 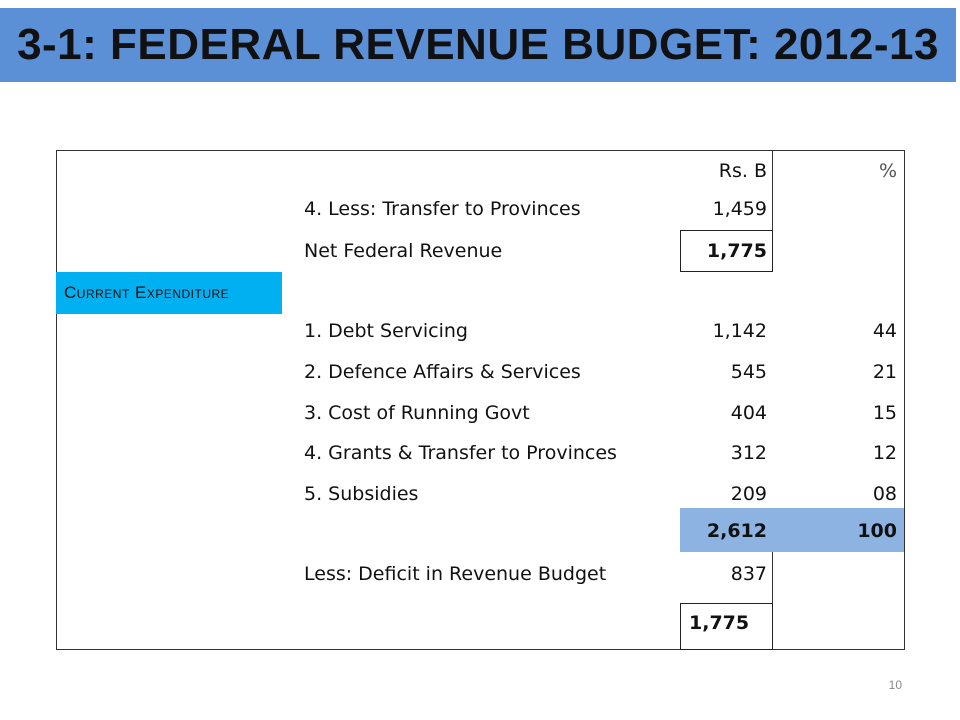 I want to click on row-rs-value: 1,142, so click(x=739, y=331).